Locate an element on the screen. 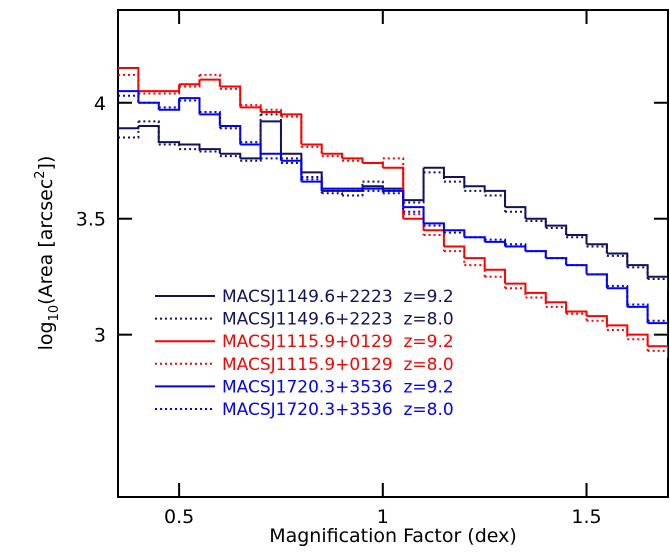 The height and width of the screenshot is (555, 670). legend-label: MACSJ1720.3+3536 z=9.2 is located at coordinates (338, 387).